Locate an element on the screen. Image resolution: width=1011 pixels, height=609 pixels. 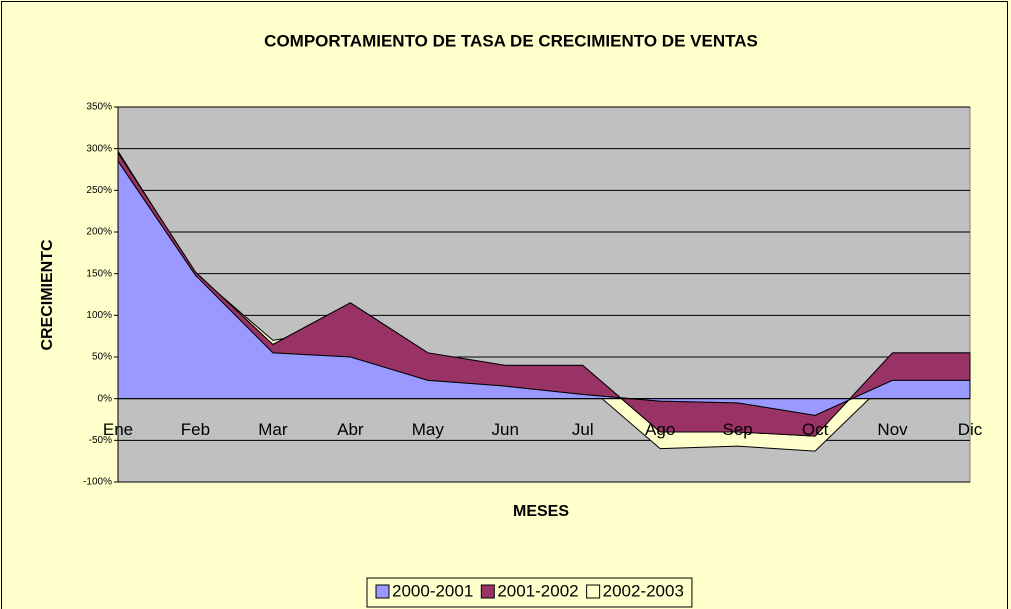
x-tick-label: Feb is located at coordinates (195, 429).